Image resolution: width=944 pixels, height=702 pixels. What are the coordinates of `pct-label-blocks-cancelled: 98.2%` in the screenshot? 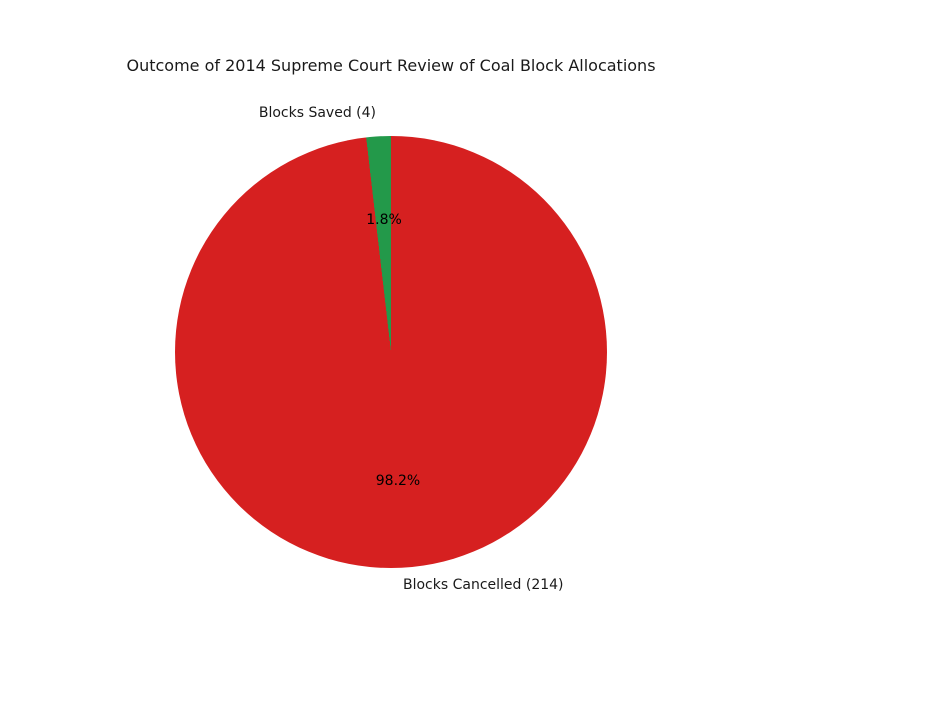 It's located at (398, 481).